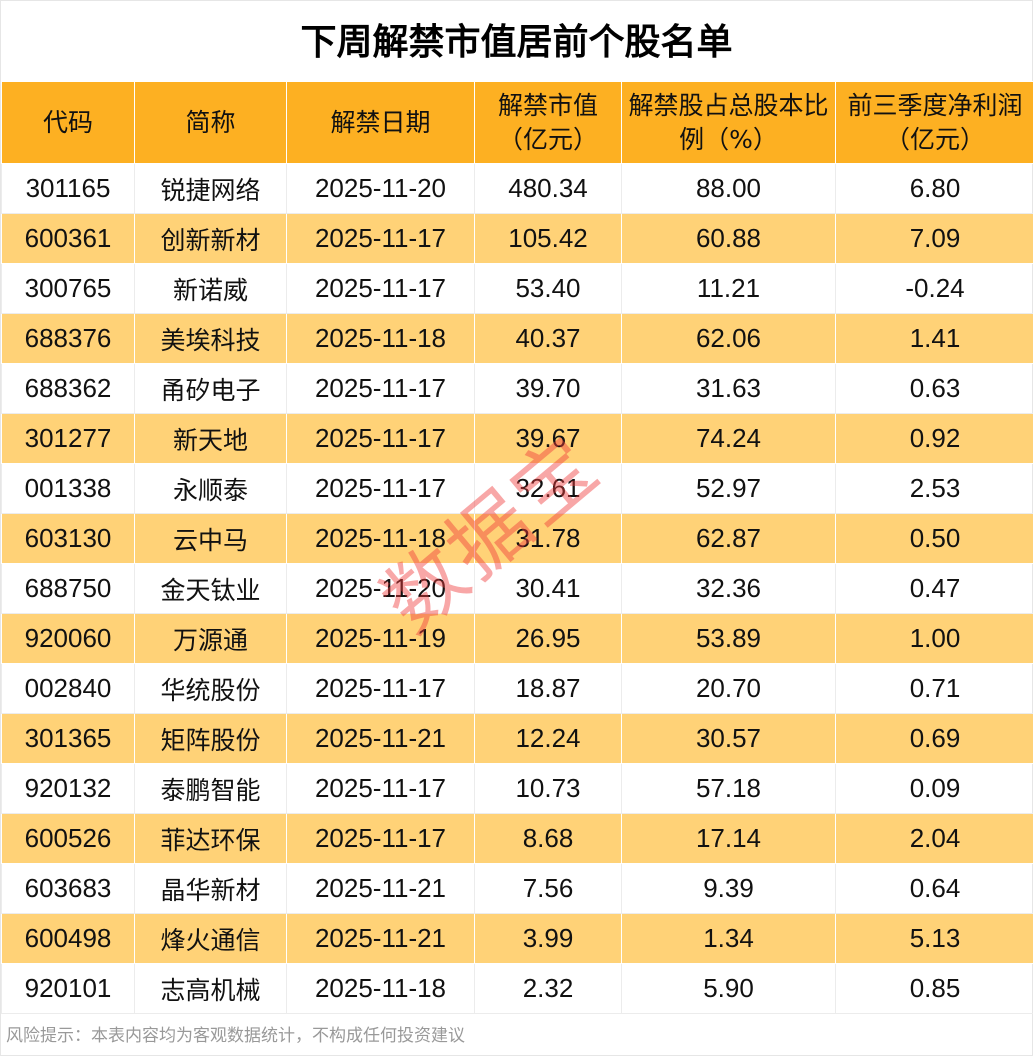  I want to click on cell-unlock-value: 8.68, so click(548, 839).